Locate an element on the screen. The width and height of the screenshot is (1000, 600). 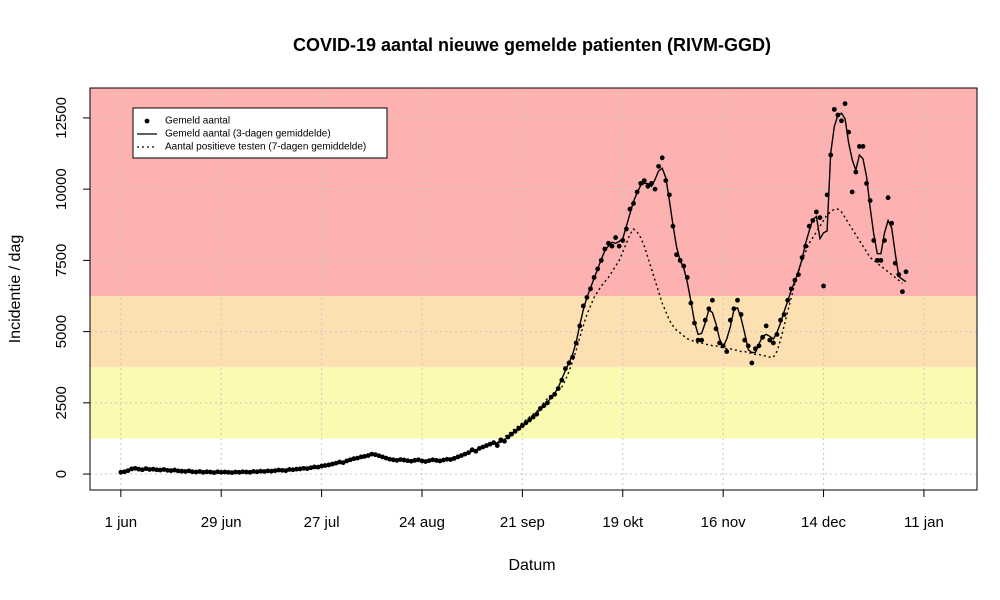
x-tick-label: 27 jul is located at coordinates (322, 522).